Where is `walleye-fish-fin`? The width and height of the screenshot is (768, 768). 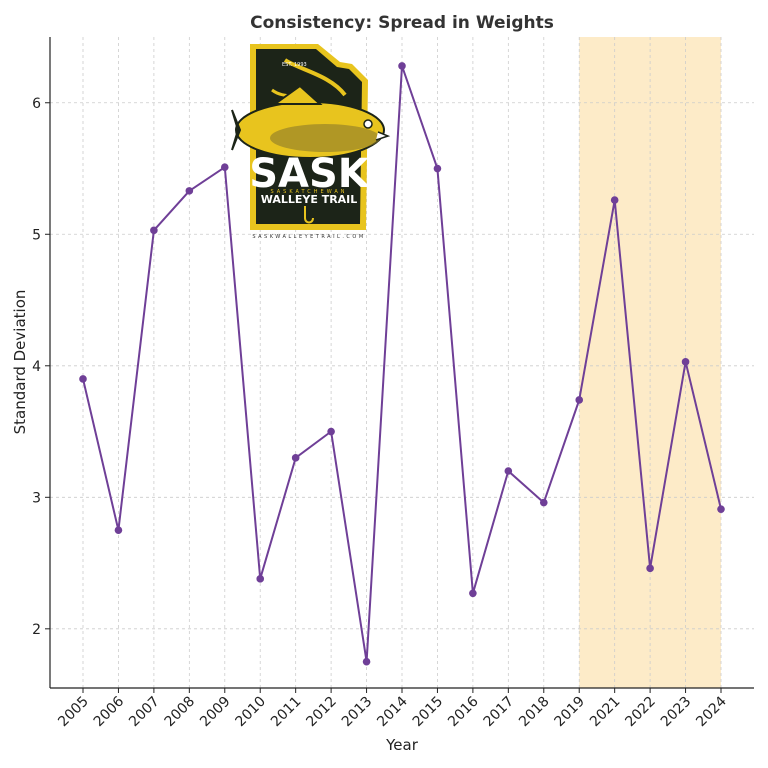
walleye-fish-fin is located at coordinates (297, 94).